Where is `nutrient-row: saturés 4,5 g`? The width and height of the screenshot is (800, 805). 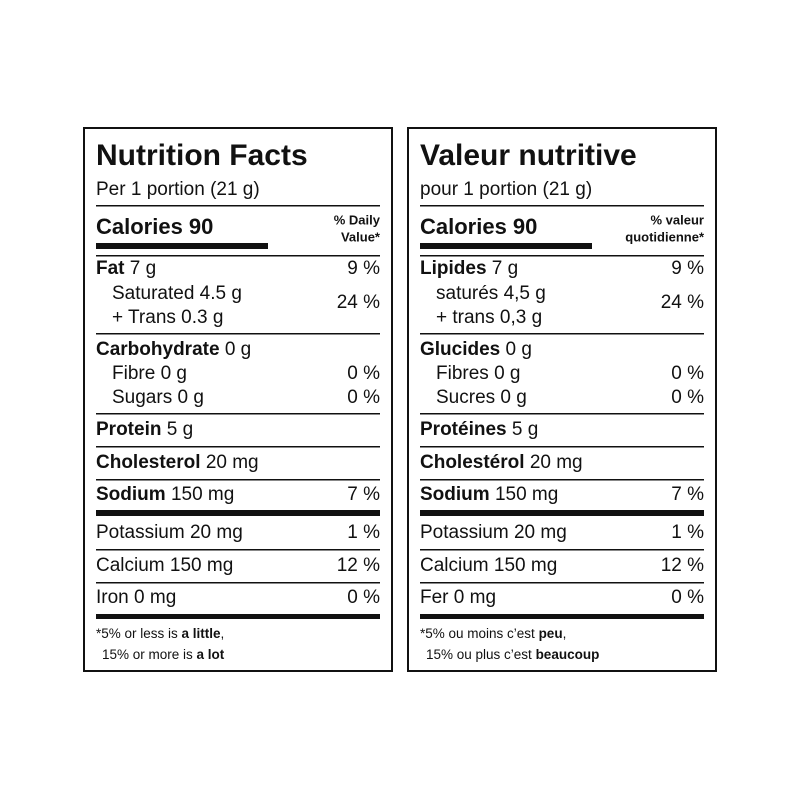
nutrient-row: saturés 4,5 g is located at coordinates (491, 293).